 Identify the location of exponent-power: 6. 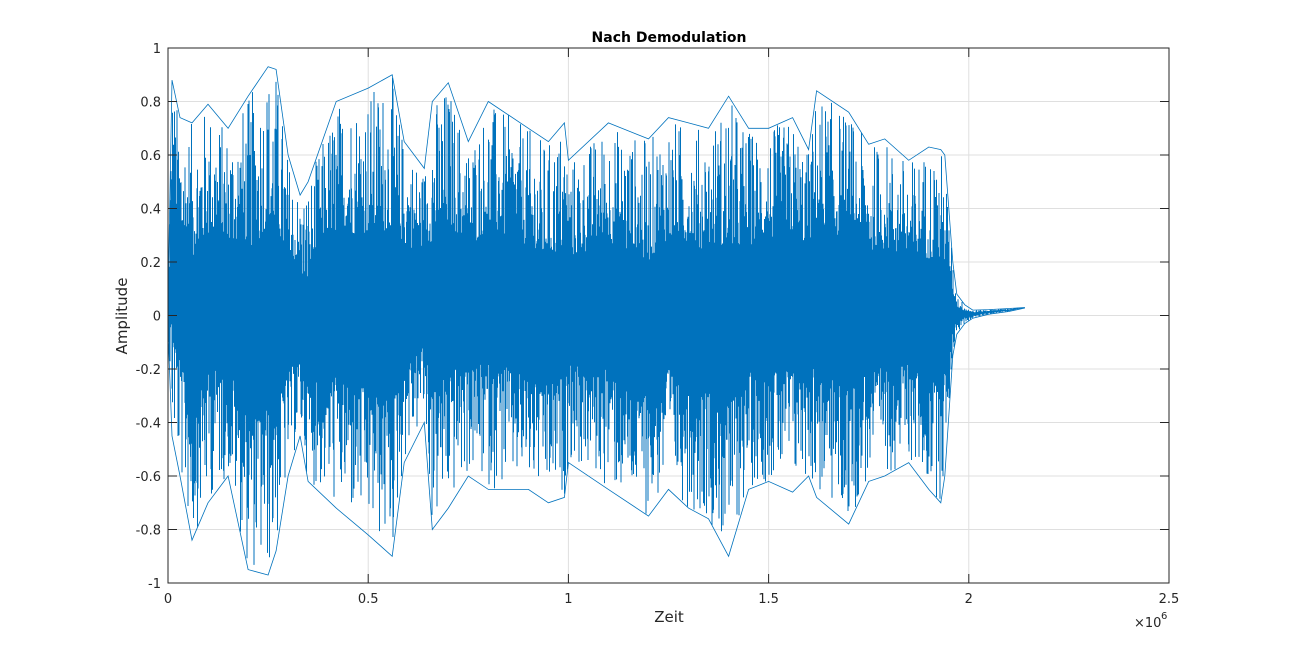
(1164, 616).